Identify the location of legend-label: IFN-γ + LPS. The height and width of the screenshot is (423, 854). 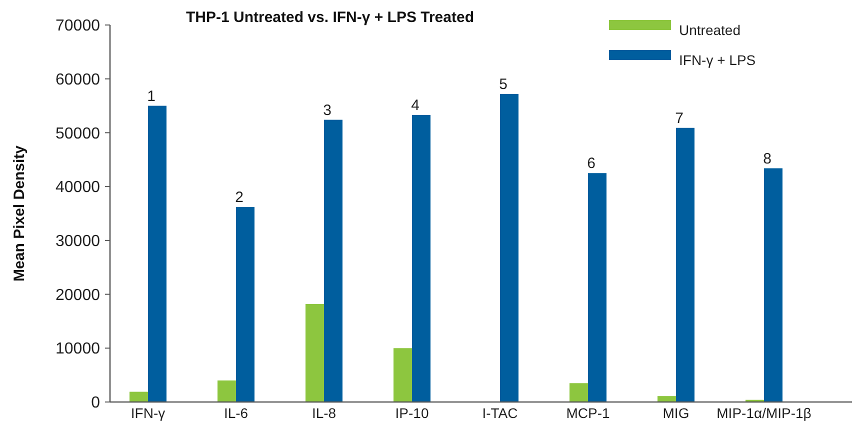
(717, 60).